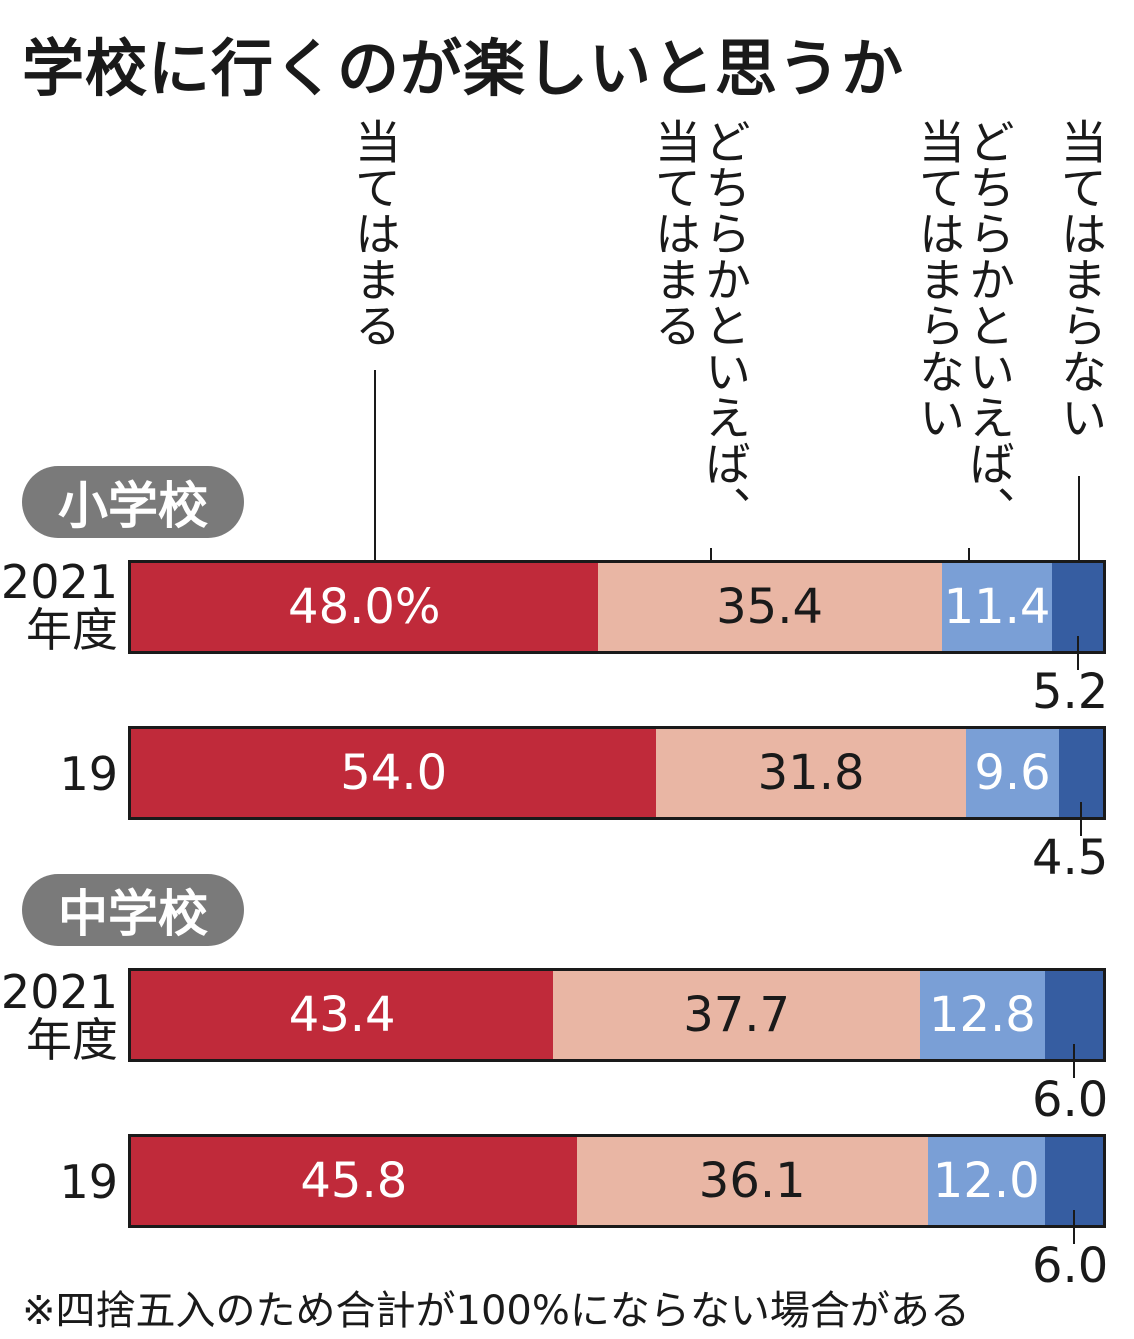 This screenshot has height=1339, width=1134. I want to click on bar-segment: 35.4, so click(769, 607).